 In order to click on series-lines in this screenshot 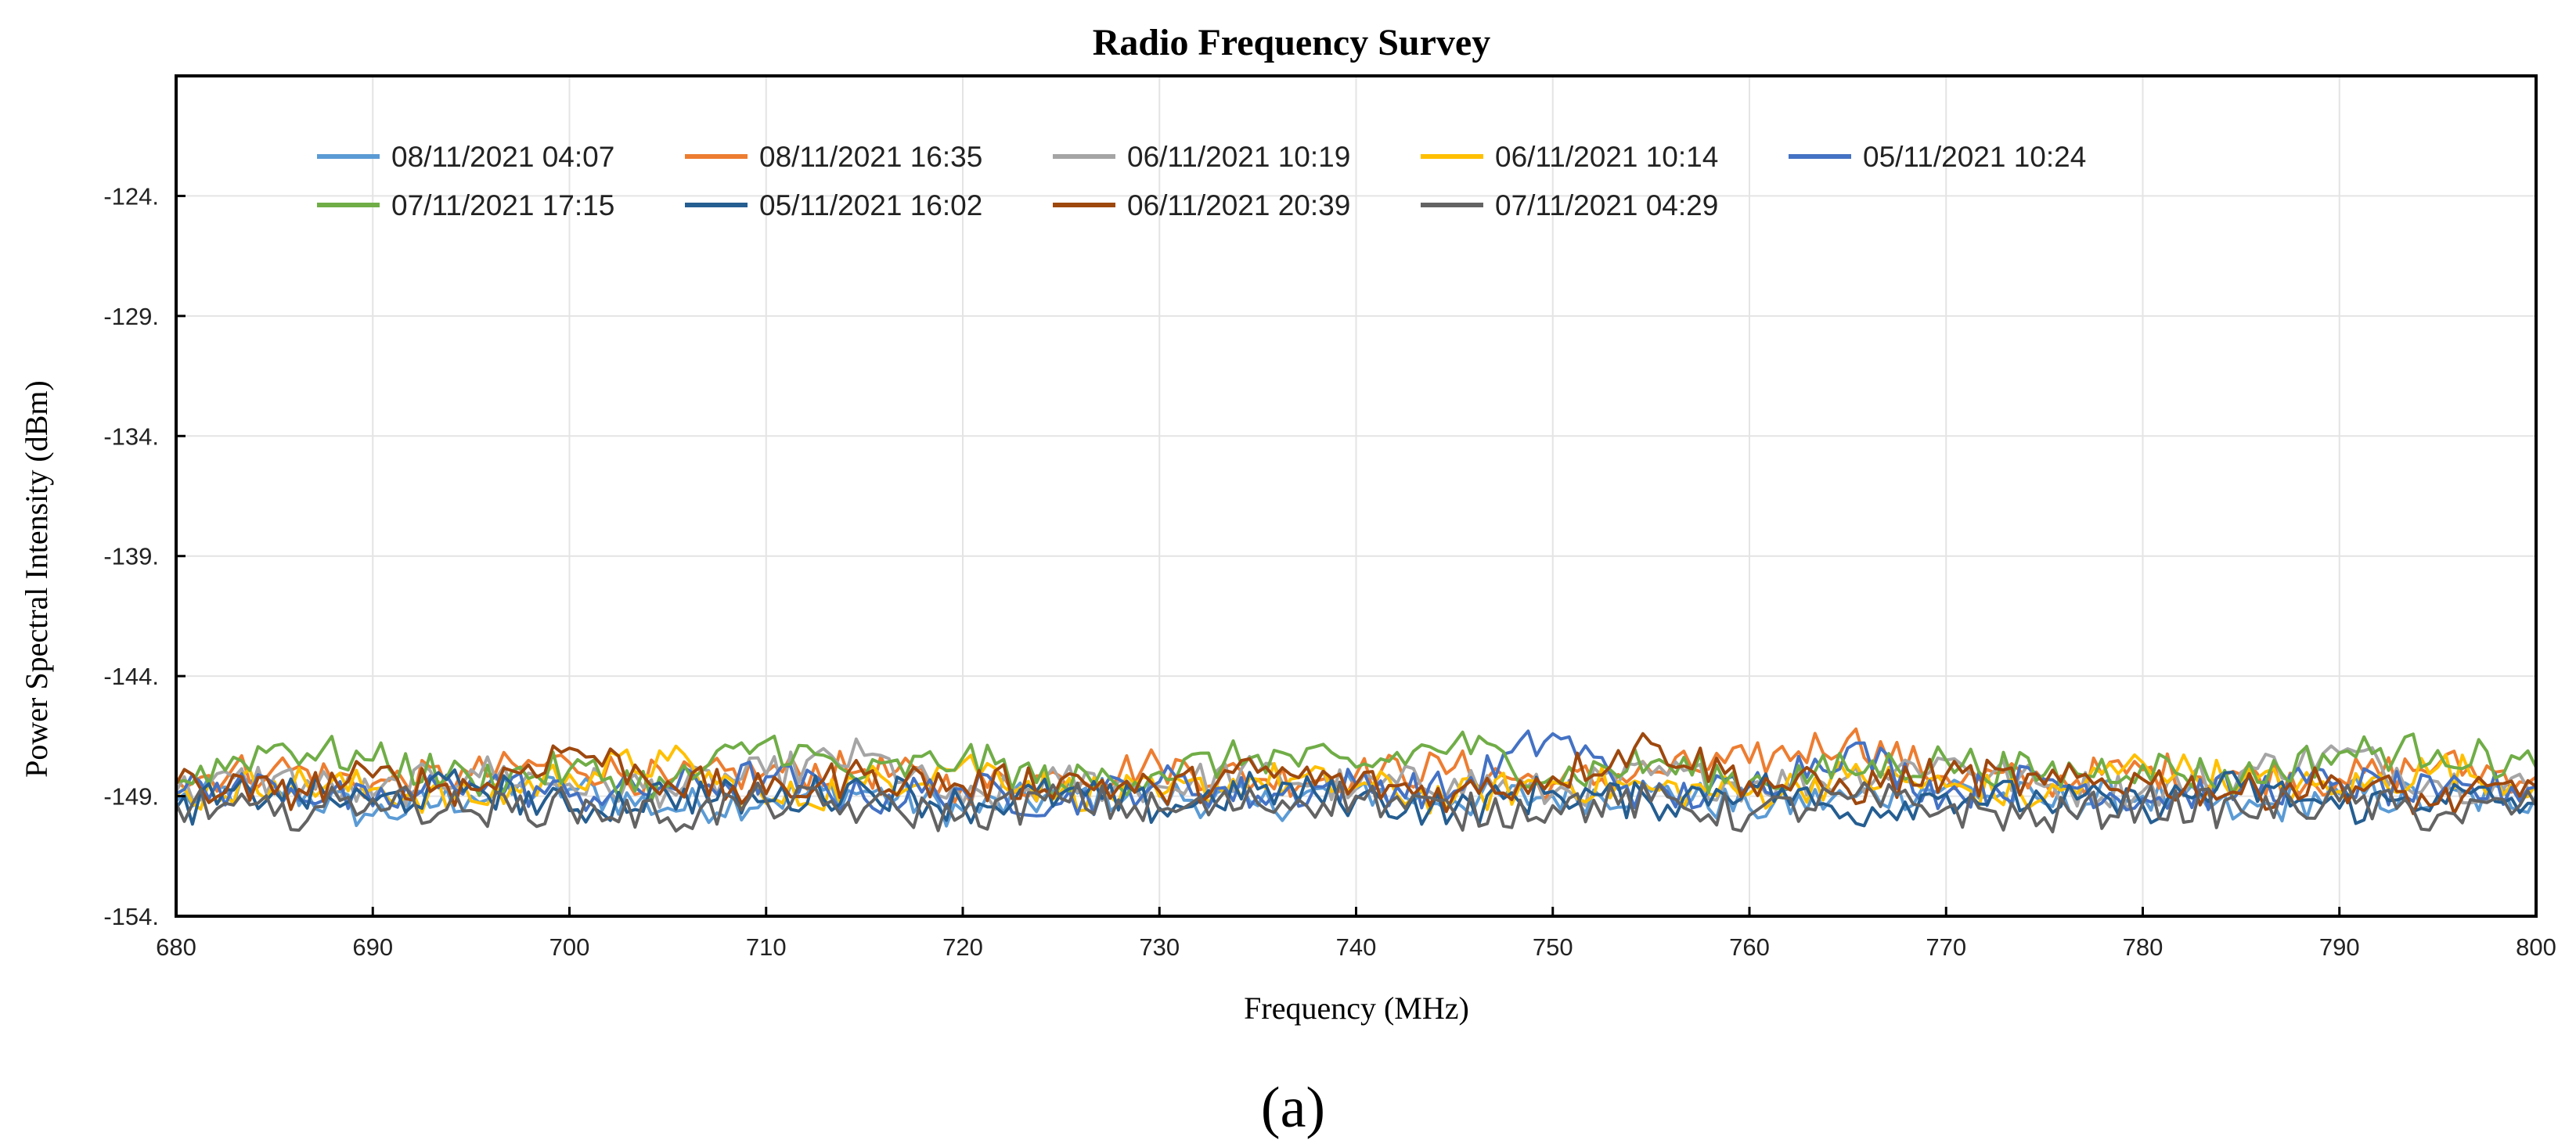, I will do `click(1356, 780)`.